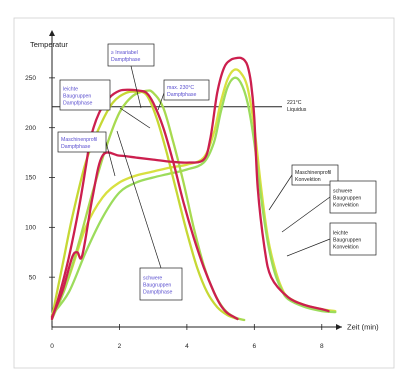  What do you see at coordinates (297, 110) in the screenshot?
I see `liquidus-label: Liquidus` at bounding box center [297, 110].